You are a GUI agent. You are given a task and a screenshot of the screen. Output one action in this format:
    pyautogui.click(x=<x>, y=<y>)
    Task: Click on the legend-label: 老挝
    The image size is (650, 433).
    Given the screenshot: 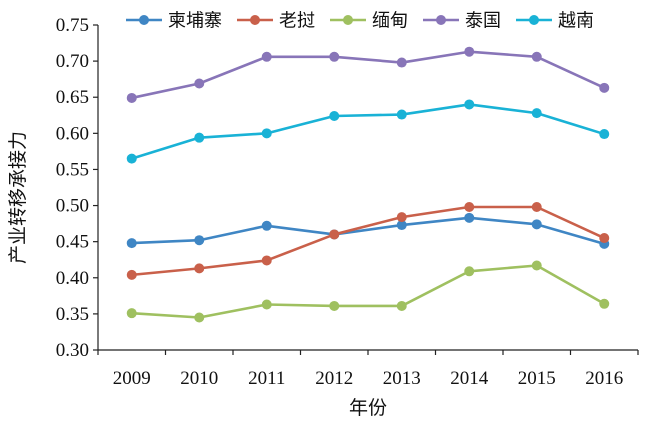 What is the action you would take?
    pyautogui.click(x=297, y=21)
    